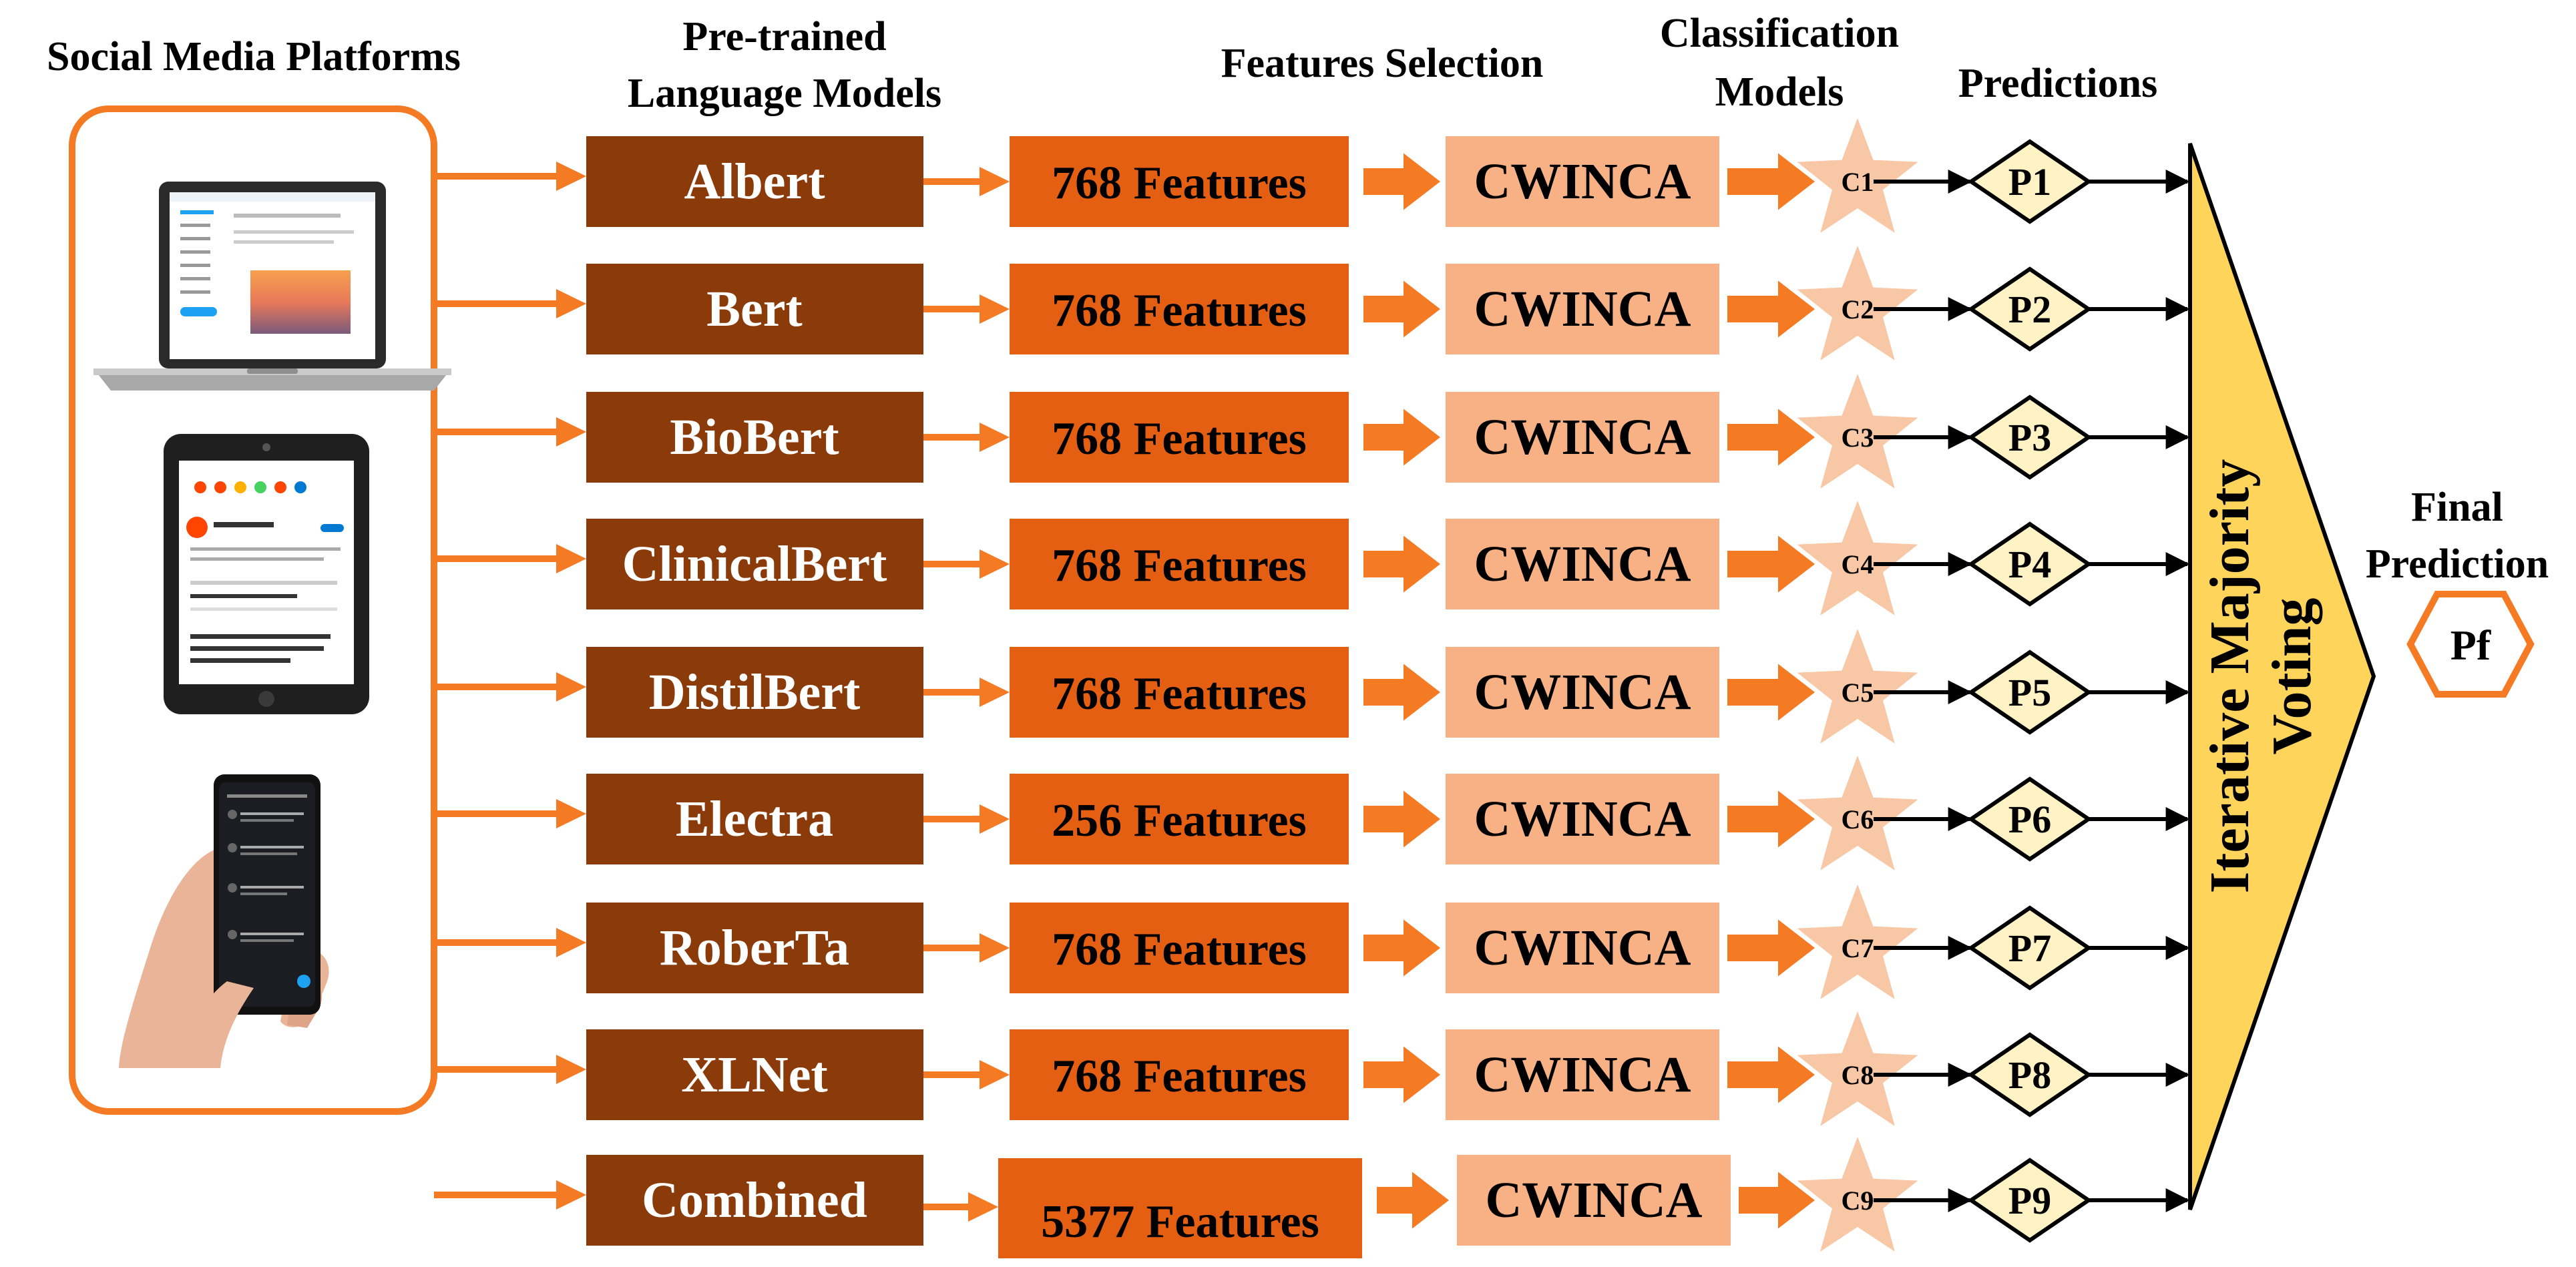 Image resolution: width=2576 pixels, height=1267 pixels. Describe the element at coordinates (254, 56) in the screenshot. I see `header-platforms: Social Media Platforms` at that location.